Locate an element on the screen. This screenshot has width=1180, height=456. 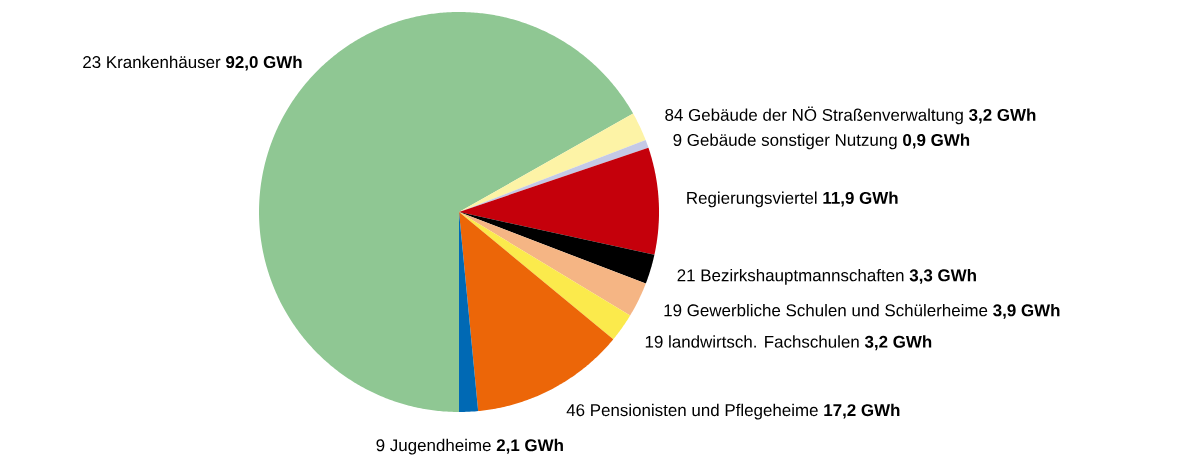
data-label: 0,9 GWh is located at coordinates (936, 141).